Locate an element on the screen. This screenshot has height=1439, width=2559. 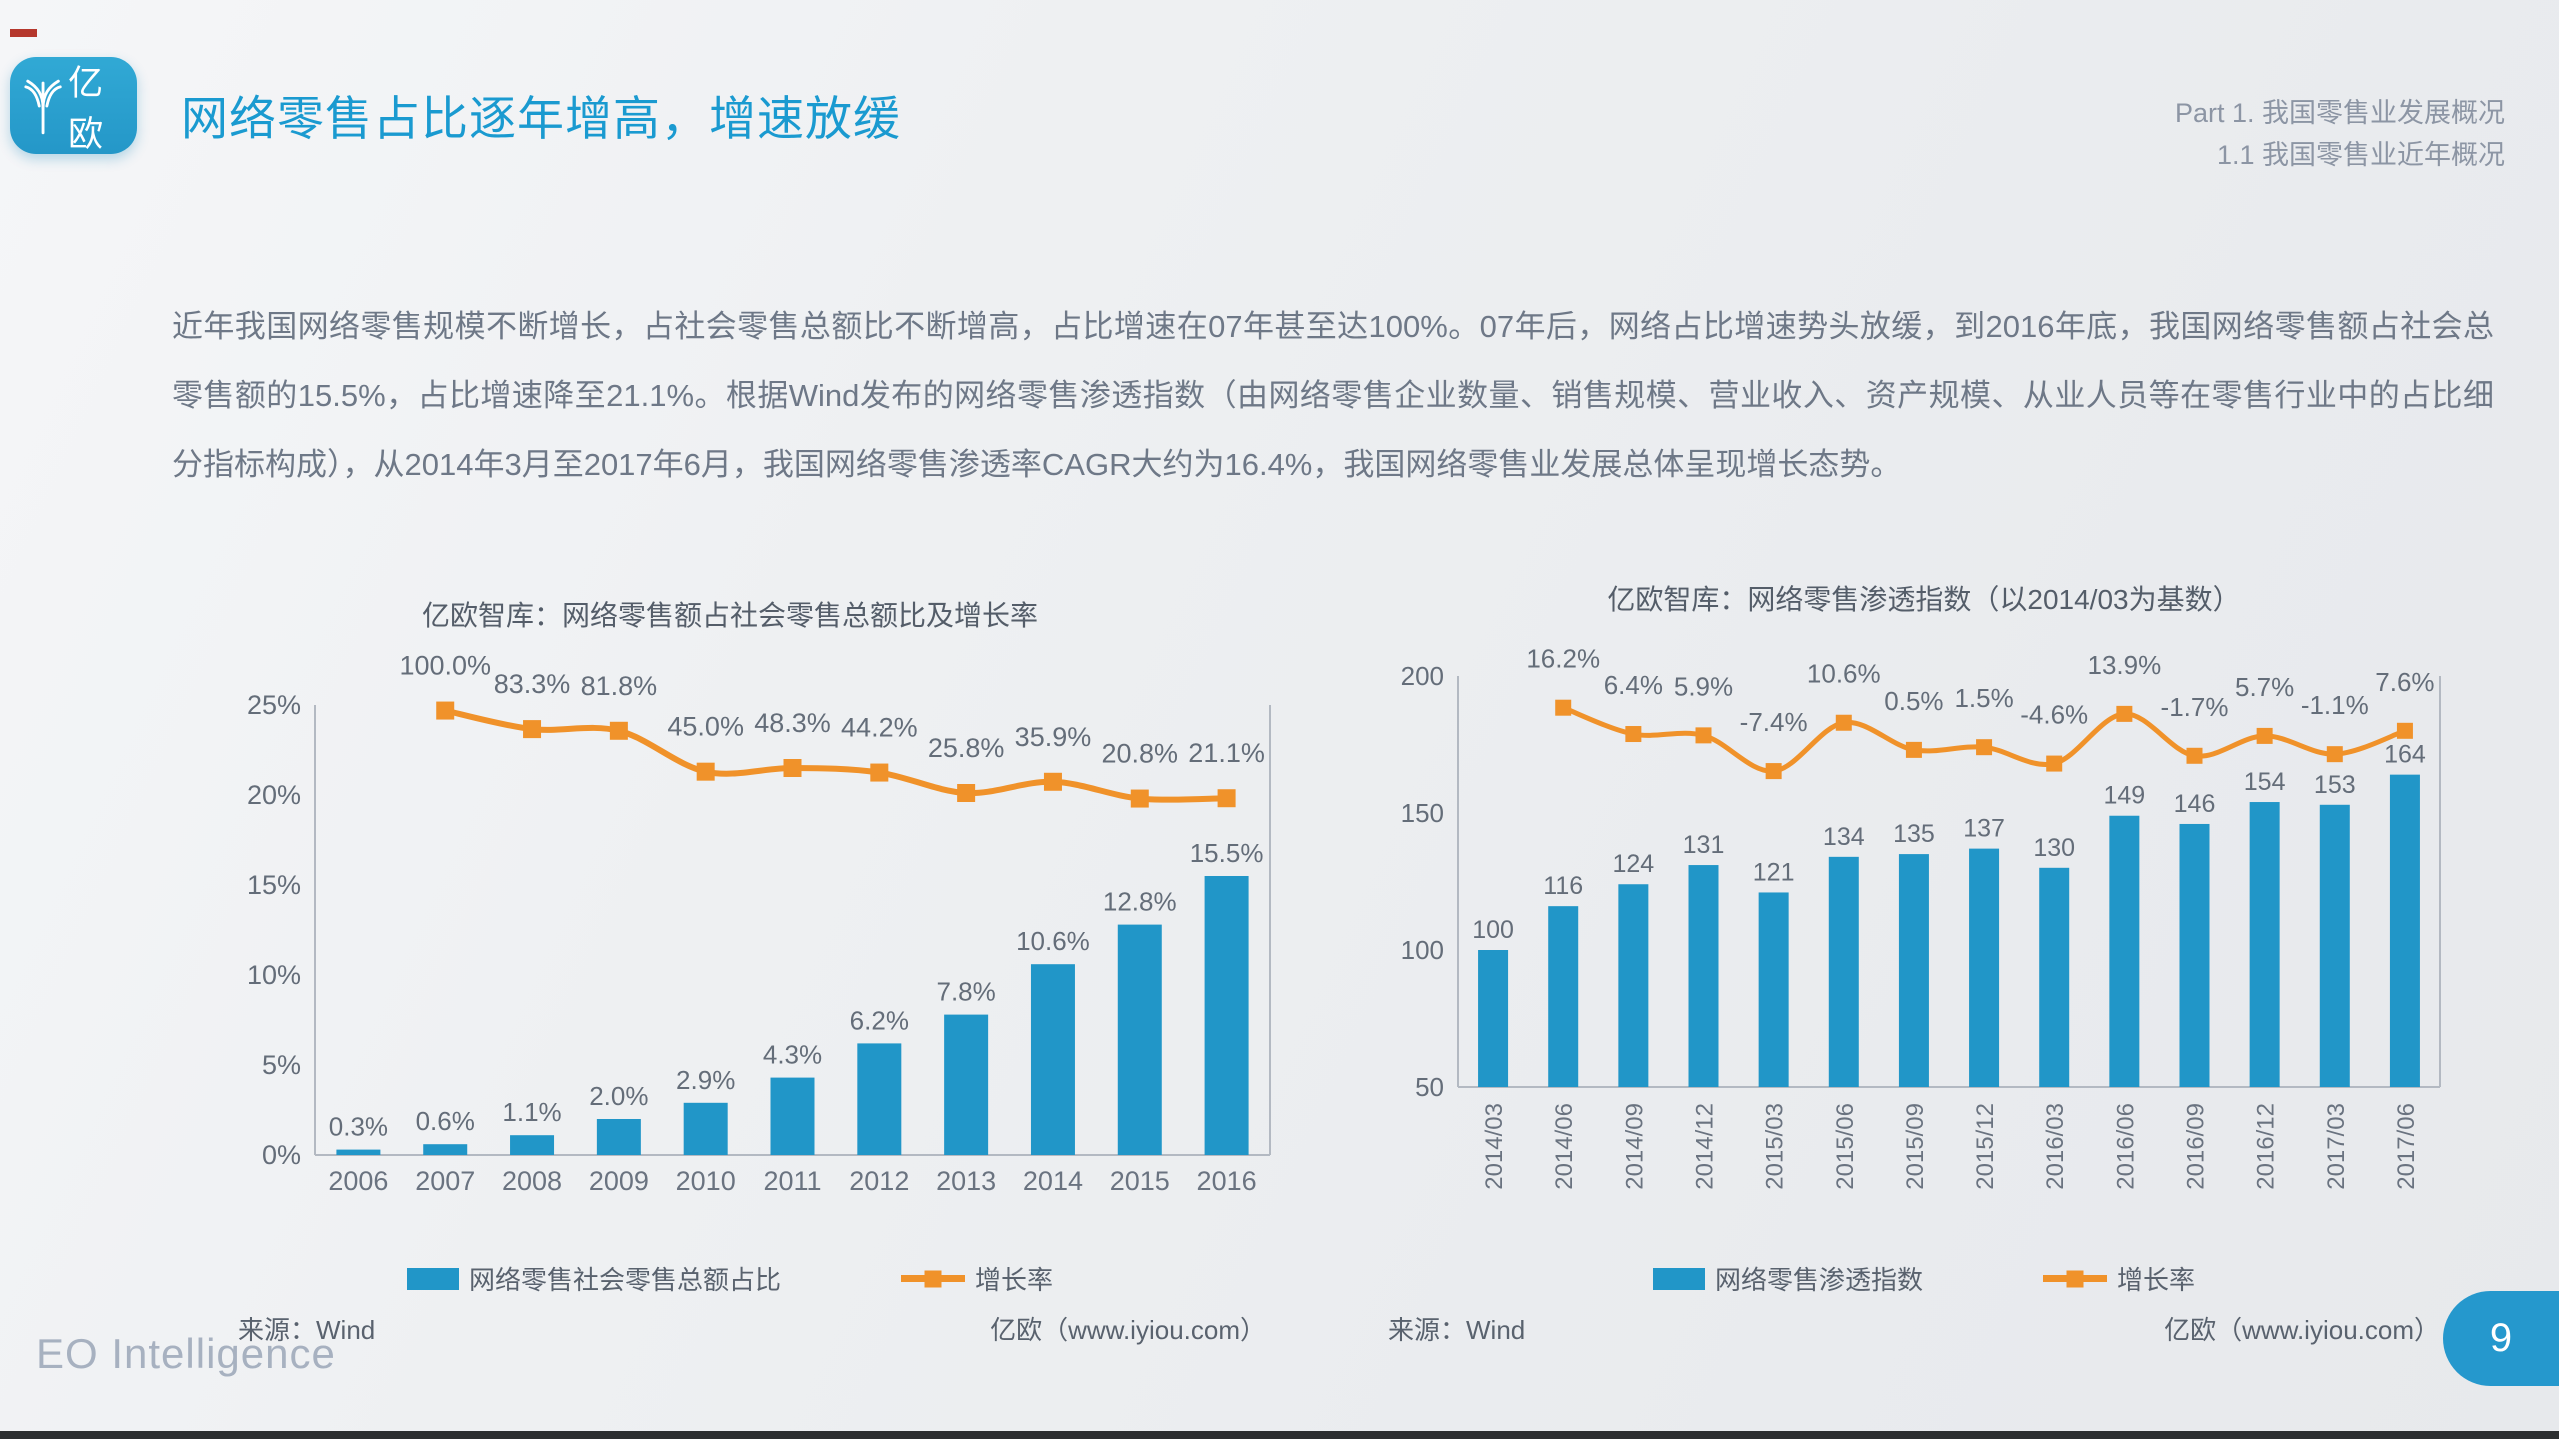
line-value-label: 13.9% is located at coordinates (2124, 665).